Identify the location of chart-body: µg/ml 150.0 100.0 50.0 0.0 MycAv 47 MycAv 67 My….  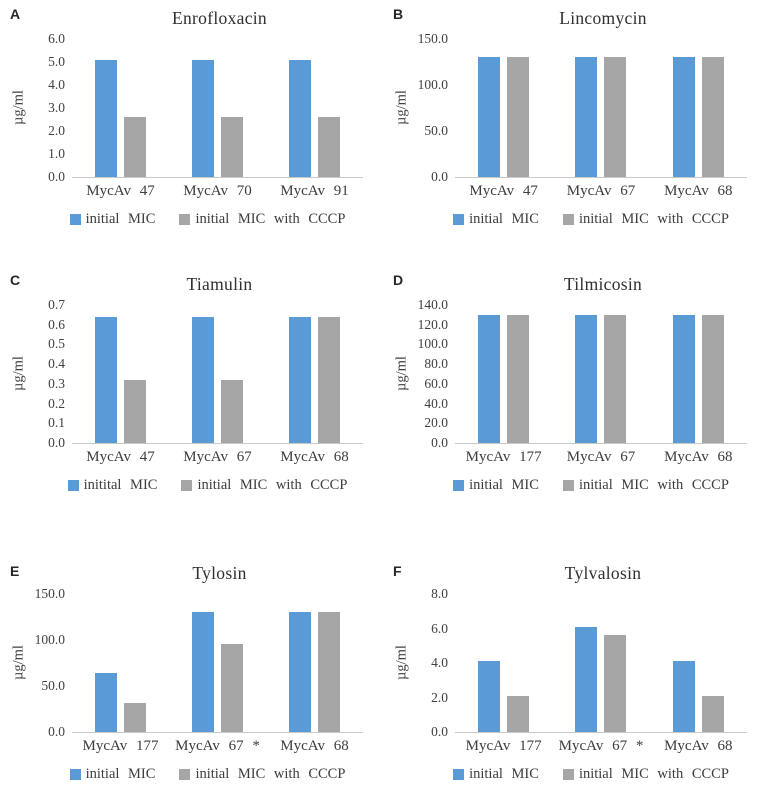
(578, 115).